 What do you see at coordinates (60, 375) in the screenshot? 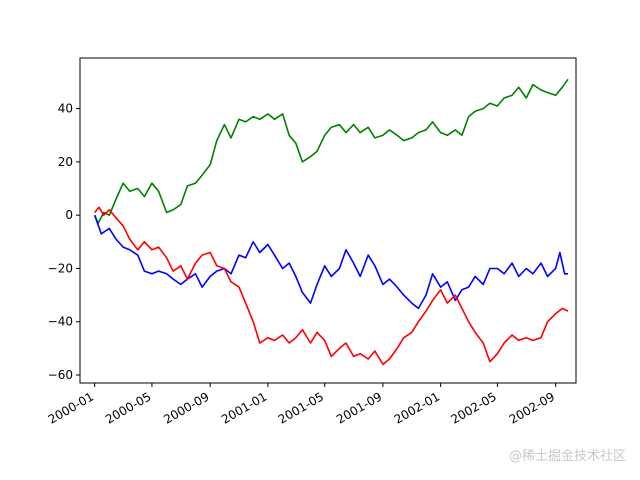
I see `y-tick-label: −60` at bounding box center [60, 375].